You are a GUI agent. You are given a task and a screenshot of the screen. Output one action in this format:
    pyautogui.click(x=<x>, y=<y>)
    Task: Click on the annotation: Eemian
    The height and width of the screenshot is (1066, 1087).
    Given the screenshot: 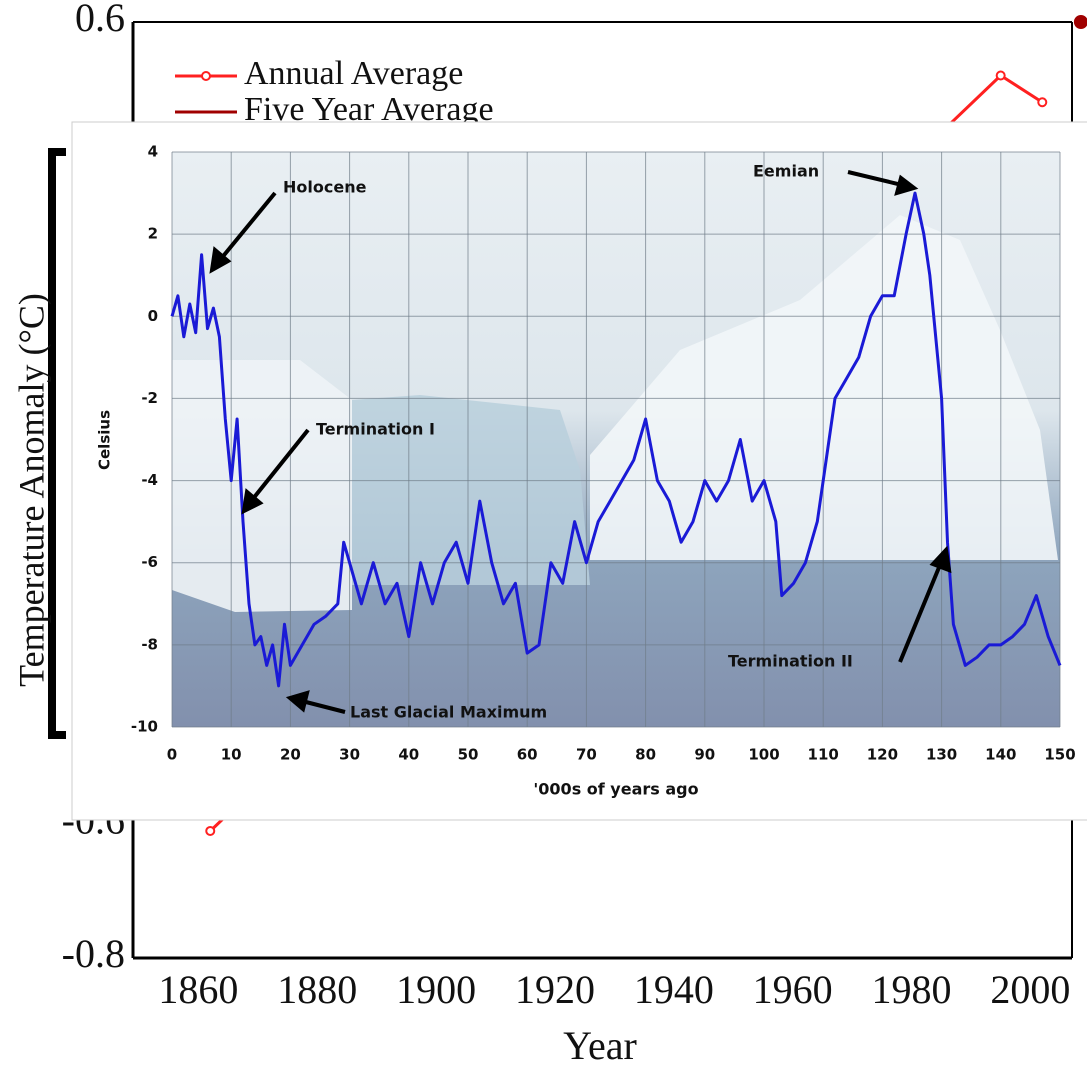 What is the action you would take?
    pyautogui.click(x=786, y=171)
    